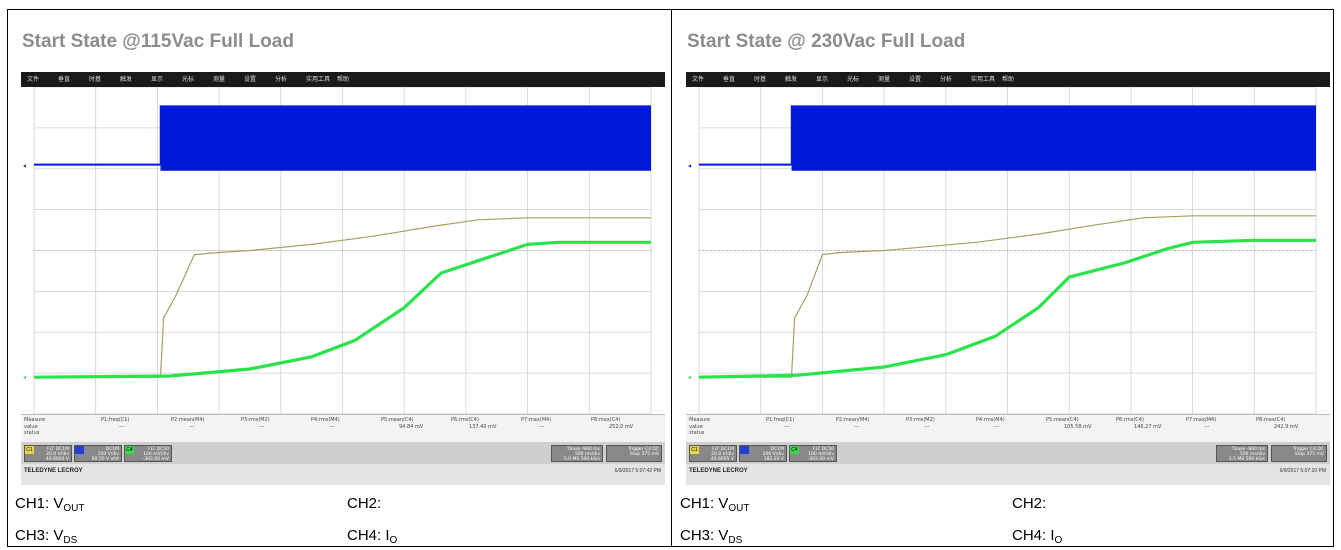  Describe the element at coordinates (773, 454) in the screenshot. I see `channel-settings: DC1M 200 V/div 182.20 V` at that location.